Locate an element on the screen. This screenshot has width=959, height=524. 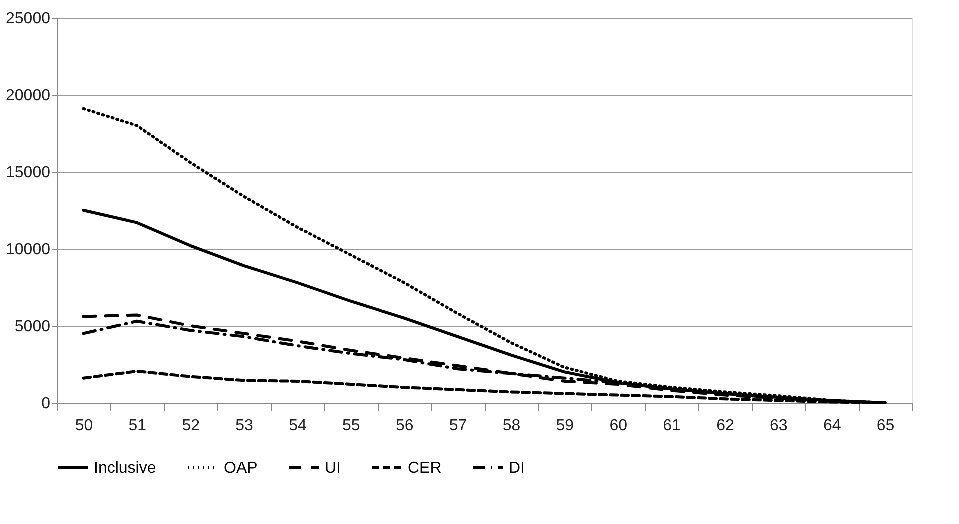
x-tick-label: 58 is located at coordinates (511, 426).